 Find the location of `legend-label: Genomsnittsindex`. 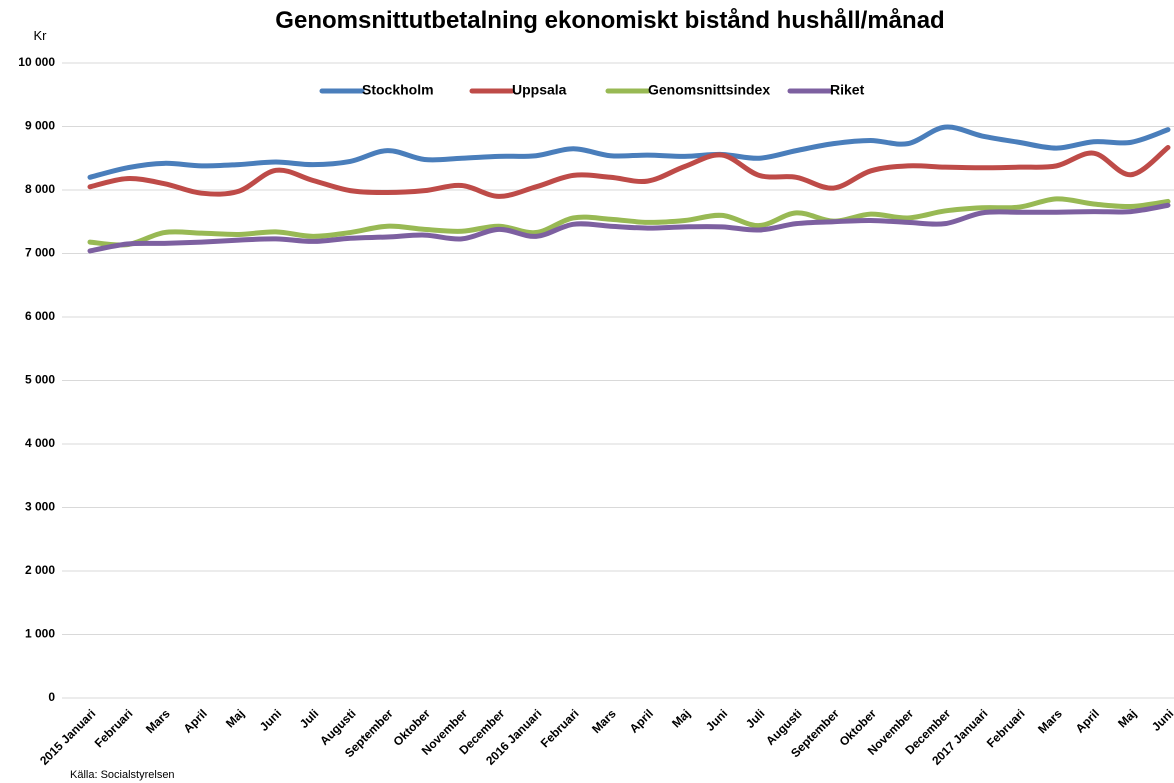

legend-label: Genomsnittsindex is located at coordinates (709, 90).